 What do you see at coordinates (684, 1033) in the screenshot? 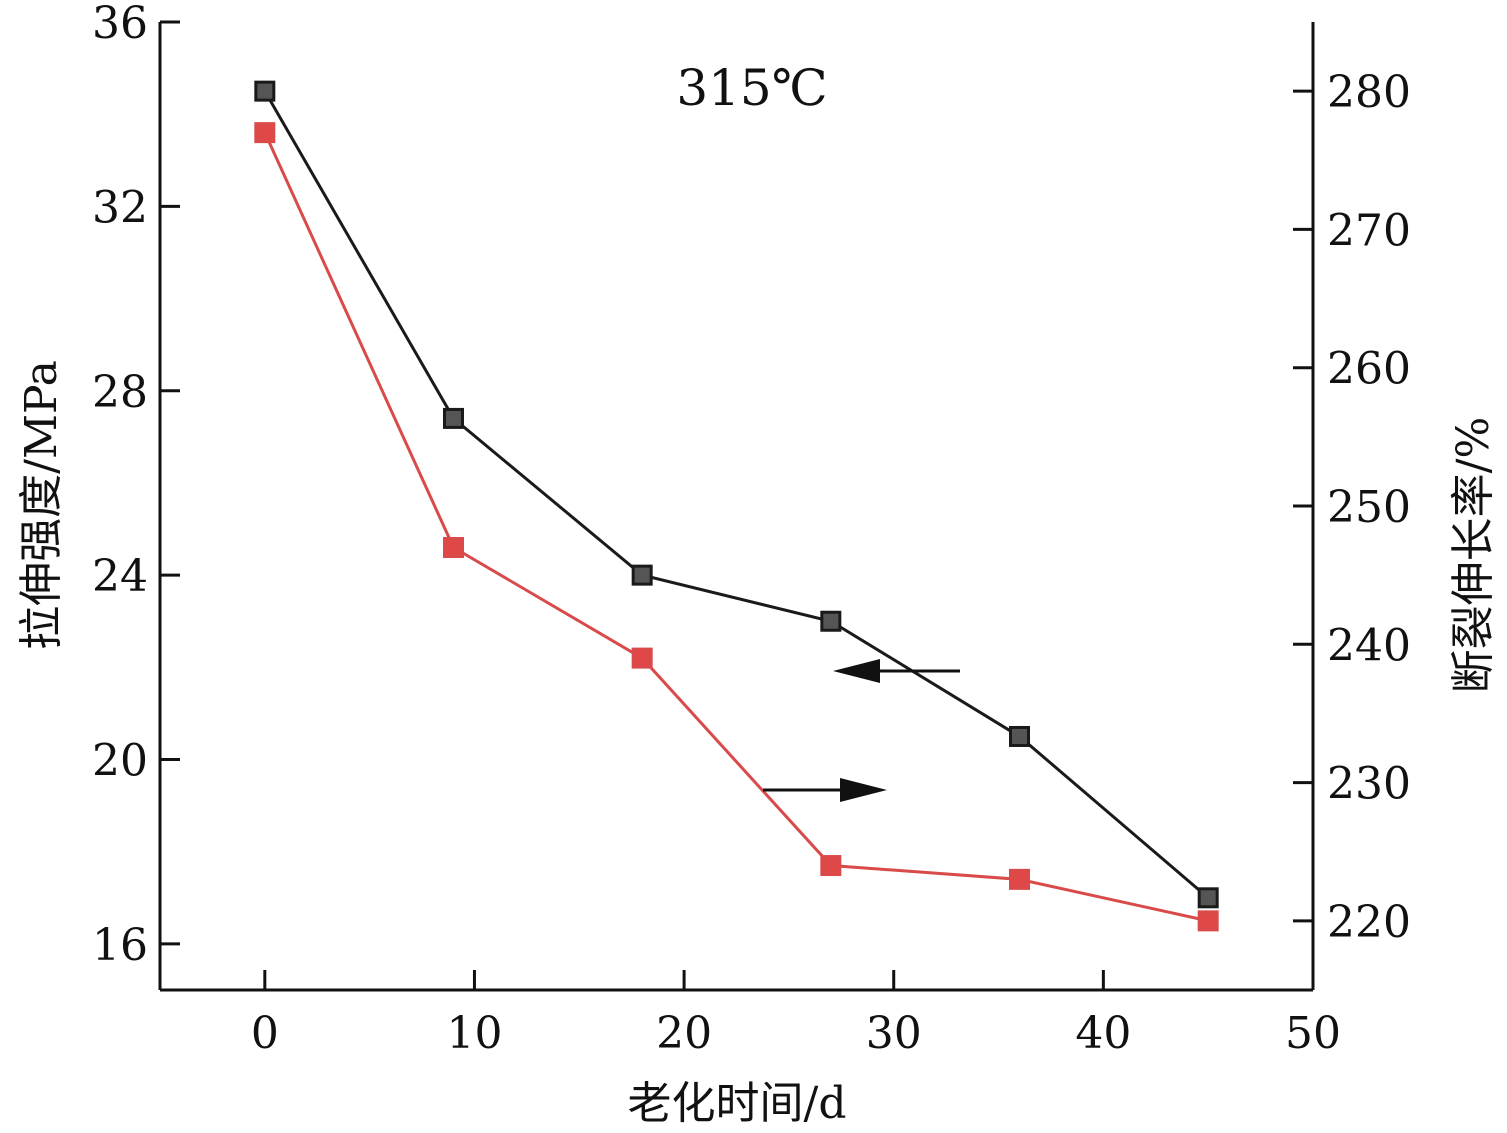
I see `x-tick-label: 20` at bounding box center [684, 1033].